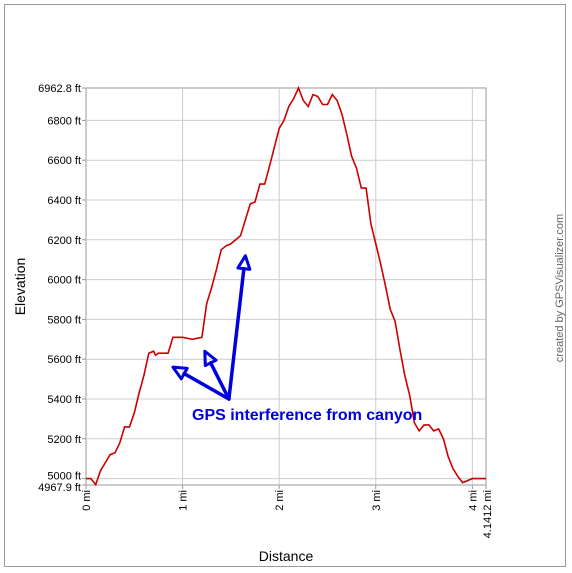 The height and width of the screenshot is (573, 572). Describe the element at coordinates (20, 287) in the screenshot. I see `y-axis-title: Elevation` at that location.